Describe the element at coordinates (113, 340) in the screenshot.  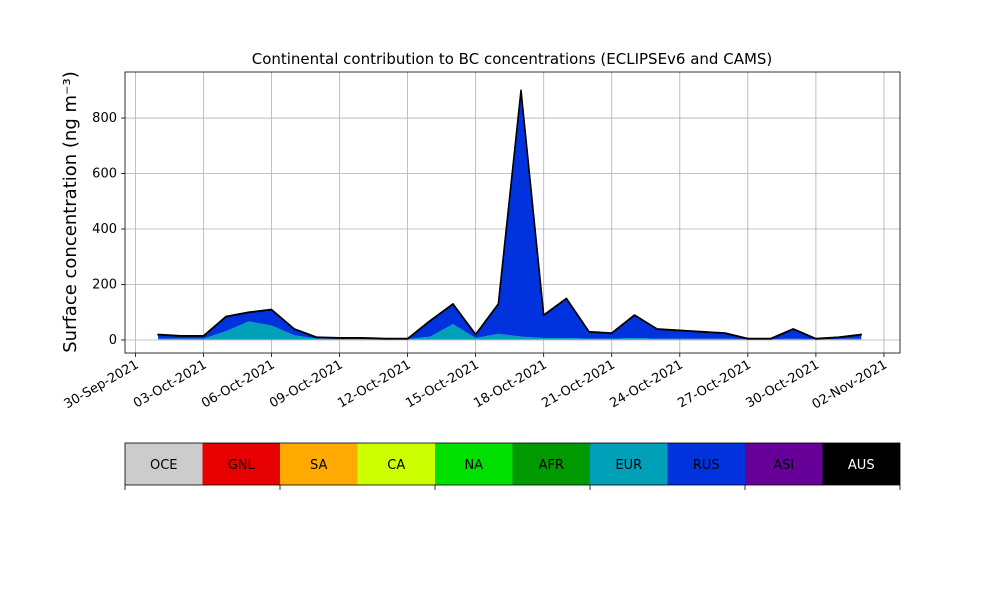
I see `y-tick-label: 0` at that location.